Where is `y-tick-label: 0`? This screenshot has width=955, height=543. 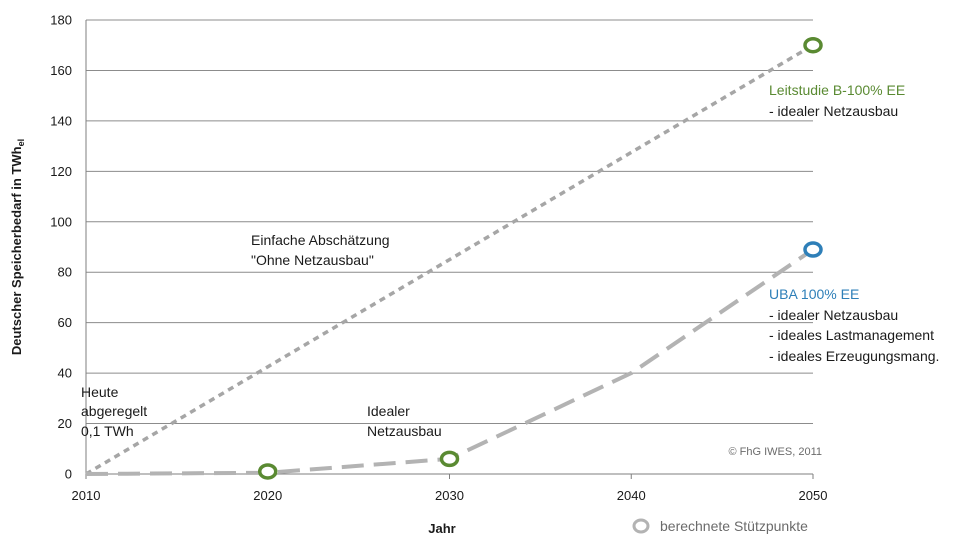
y-tick-label: 0 is located at coordinates (68, 474).